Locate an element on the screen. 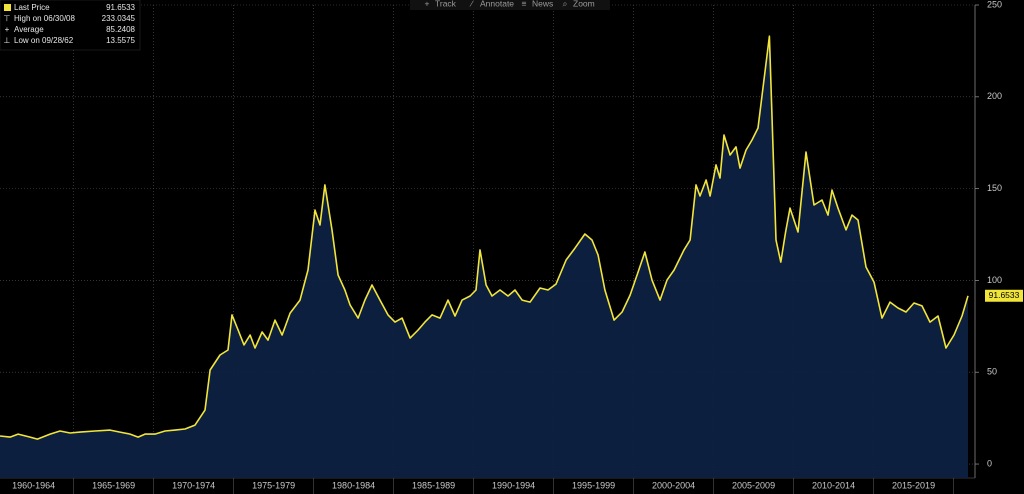  x-tick-label: 2005-2009 is located at coordinates (753, 485).